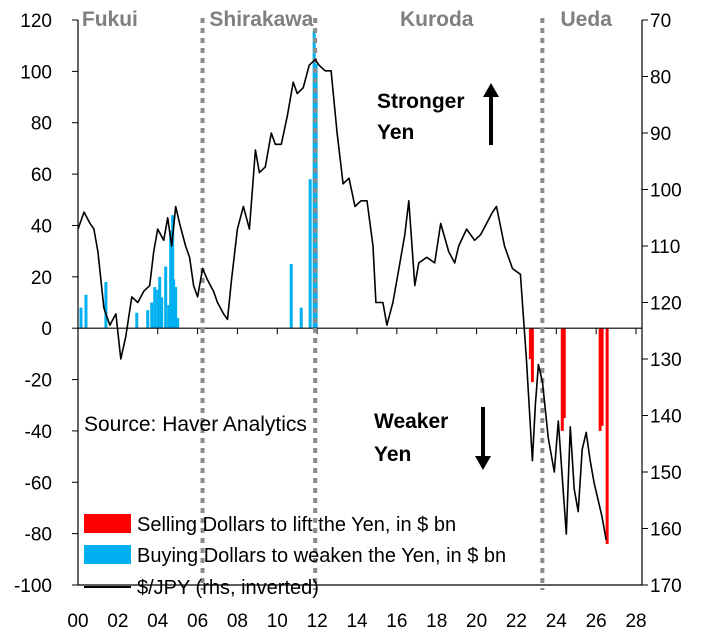 The height and width of the screenshot is (637, 725). What do you see at coordinates (396, 621) in the screenshot?
I see `x-tick-label: 16` at bounding box center [396, 621].